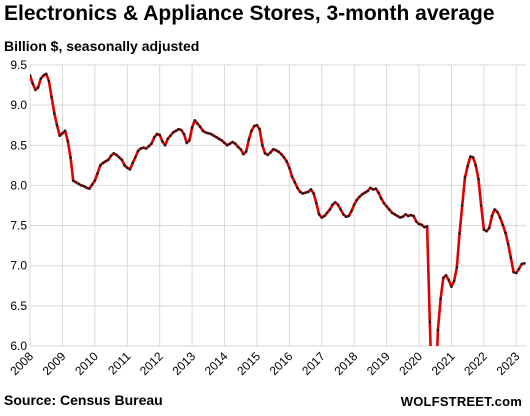 This screenshot has width=530, height=416. What do you see at coordinates (102, 46) in the screenshot?
I see `chart-subtitle: Billion $, seasonally adjusted` at bounding box center [102, 46].